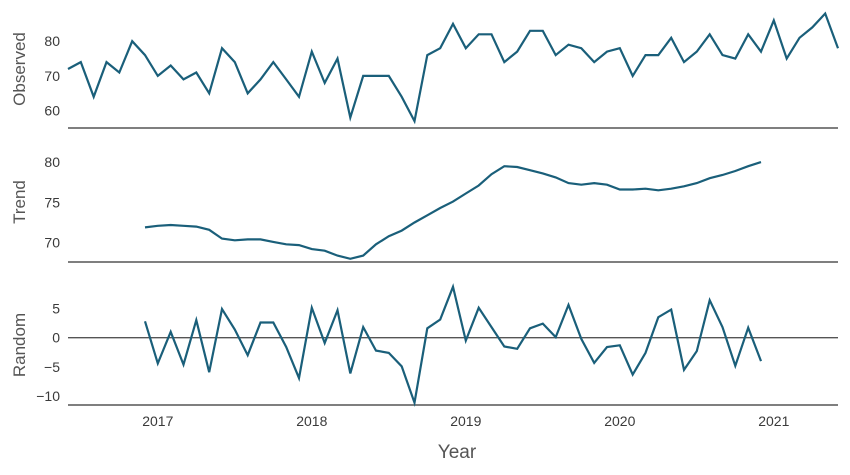  What do you see at coordinates (19, 345) in the screenshot?
I see `y-axis-title: Random` at bounding box center [19, 345].